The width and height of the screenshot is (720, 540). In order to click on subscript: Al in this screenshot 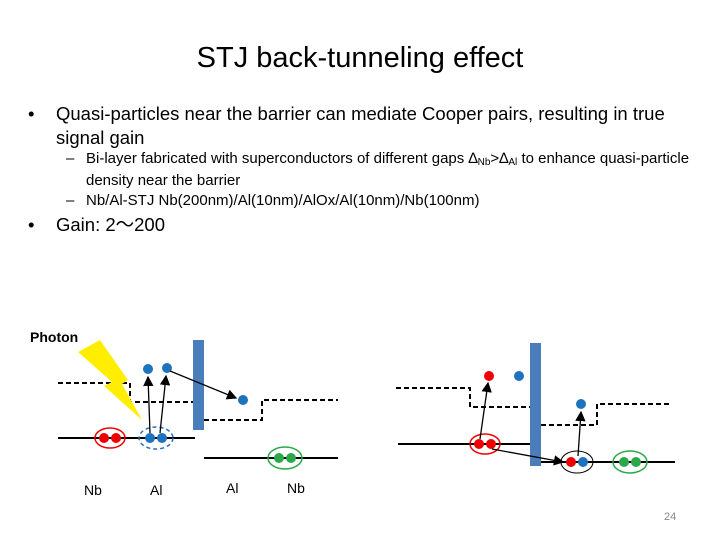, I will do `click(513, 162)`.